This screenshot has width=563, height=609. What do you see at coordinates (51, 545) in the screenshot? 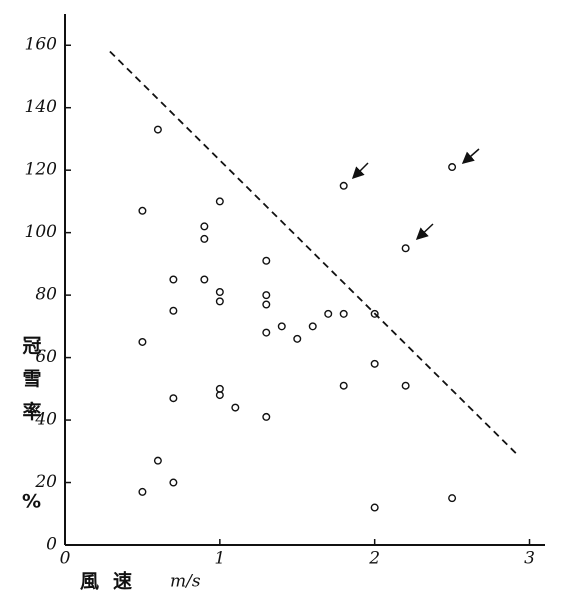
I see `y-tick-label: 0` at bounding box center [51, 545].